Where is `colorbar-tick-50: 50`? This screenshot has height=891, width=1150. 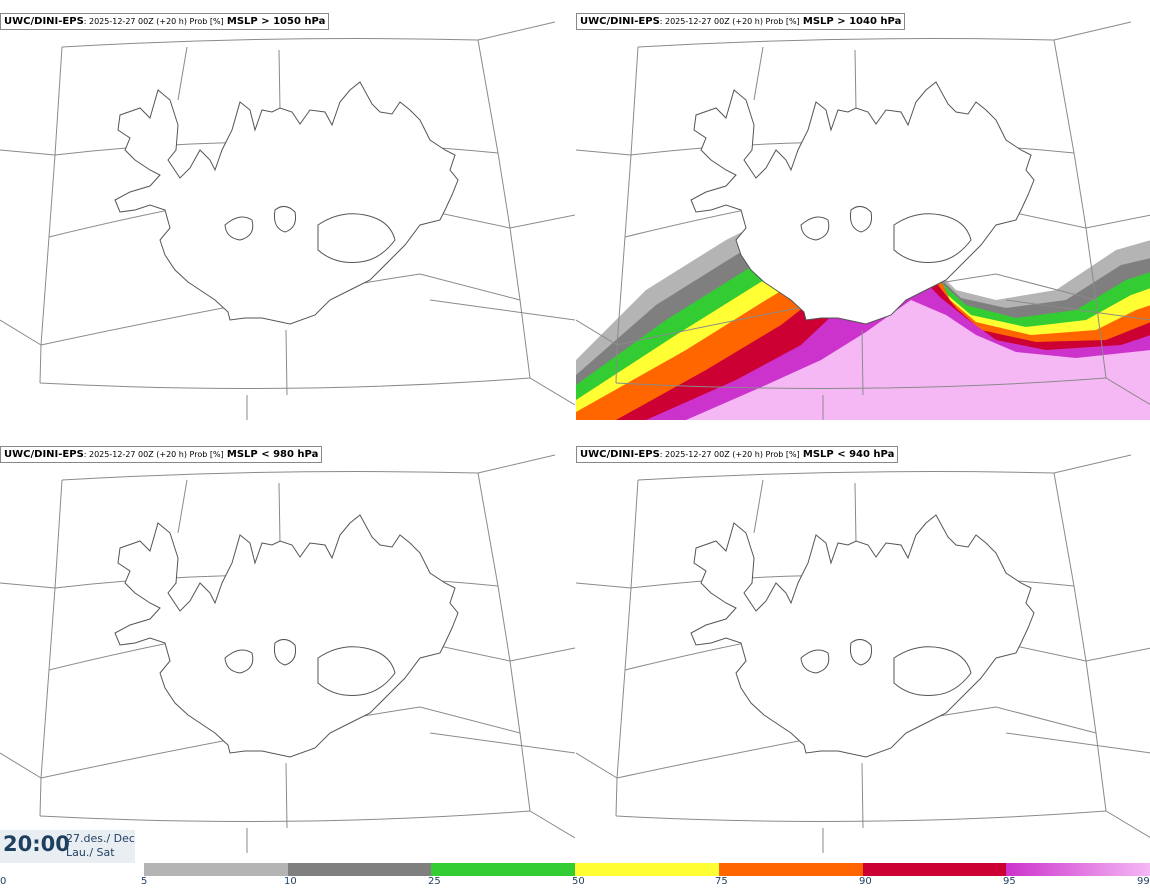
colorbar-tick-50: 50 is located at coordinates (578, 881).